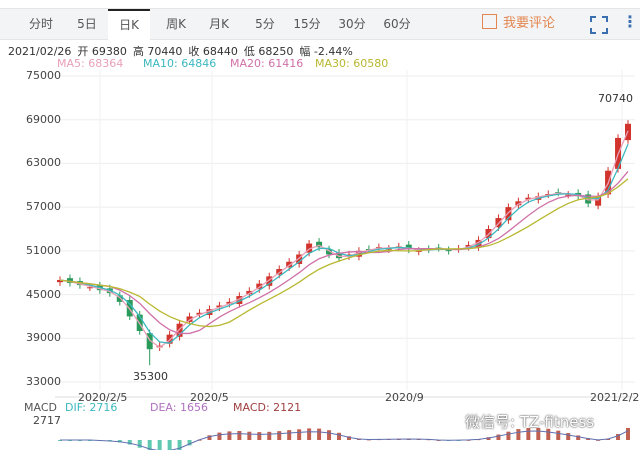  Describe the element at coordinates (40, 51) in the screenshot. I see `date: 2021/02/26` at that location.